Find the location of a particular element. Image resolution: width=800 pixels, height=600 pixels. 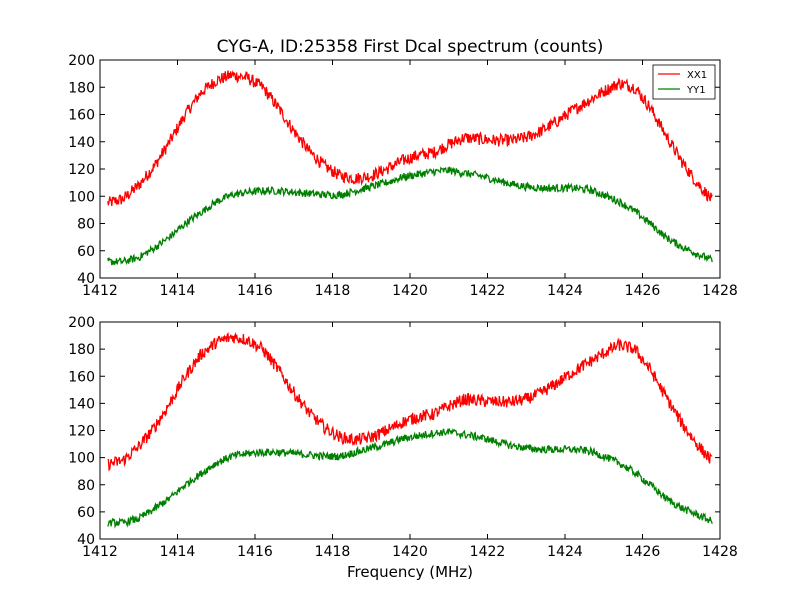

legend-box is located at coordinates (684, 82).